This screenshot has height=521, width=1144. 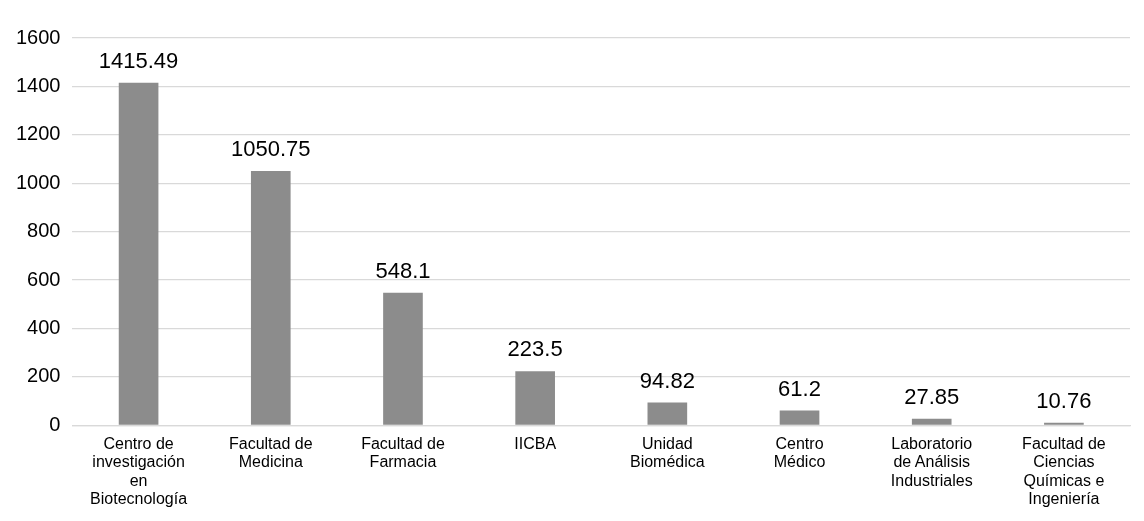 What do you see at coordinates (139, 471) in the screenshot?
I see `x-tick-label: Centro de investigación en Biotecnología` at bounding box center [139, 471].